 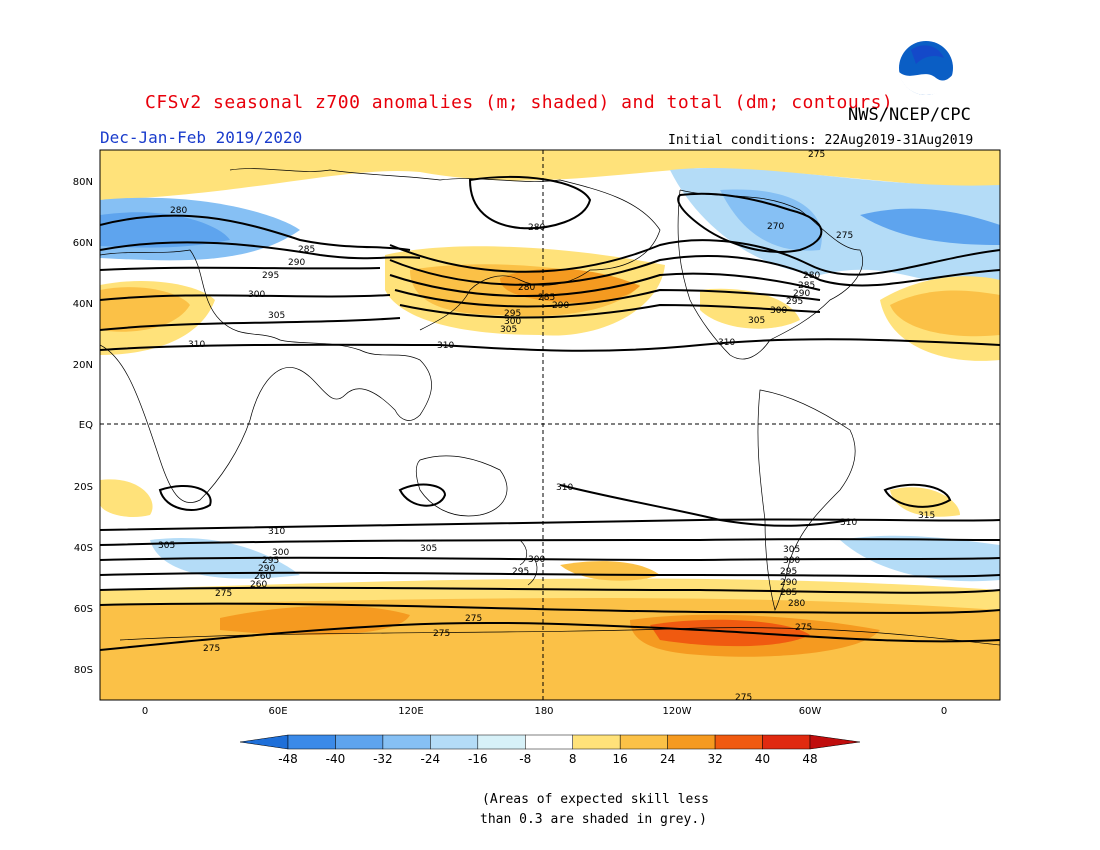 I want to click on colorbar-tick-label: 40, so click(x=762, y=759).